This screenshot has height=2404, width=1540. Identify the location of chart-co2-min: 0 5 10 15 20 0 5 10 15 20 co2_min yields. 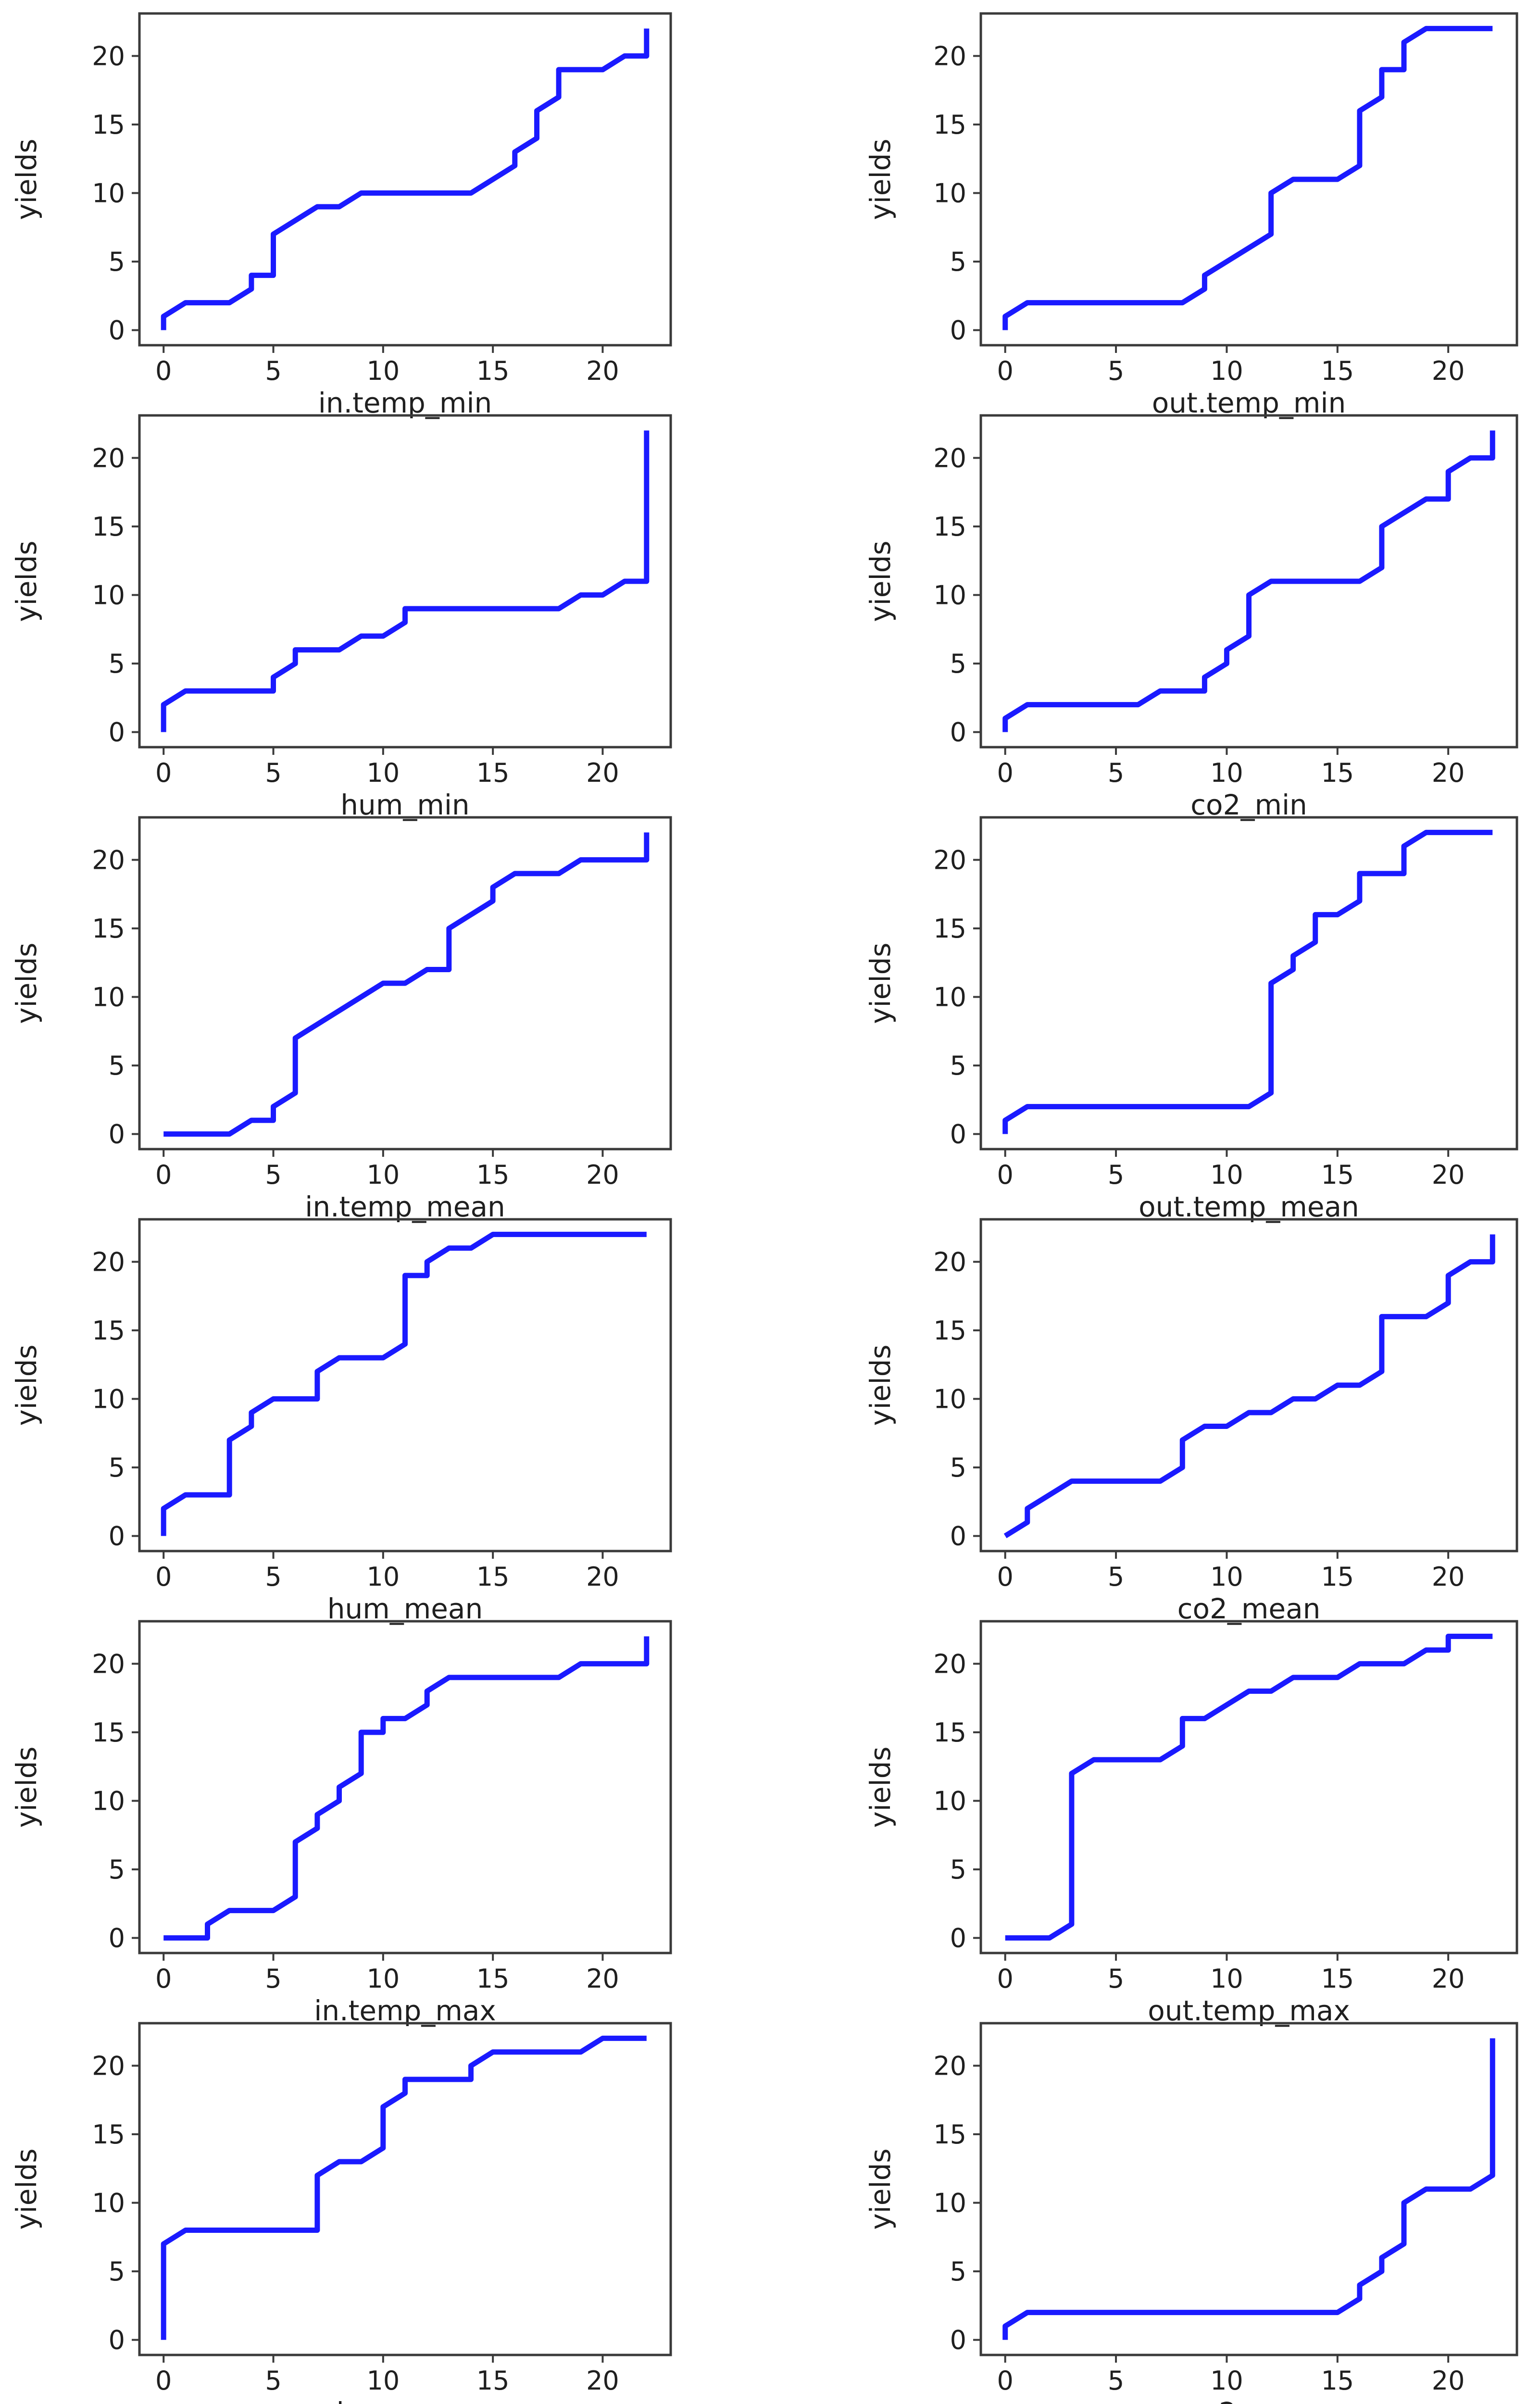
(1191, 617).